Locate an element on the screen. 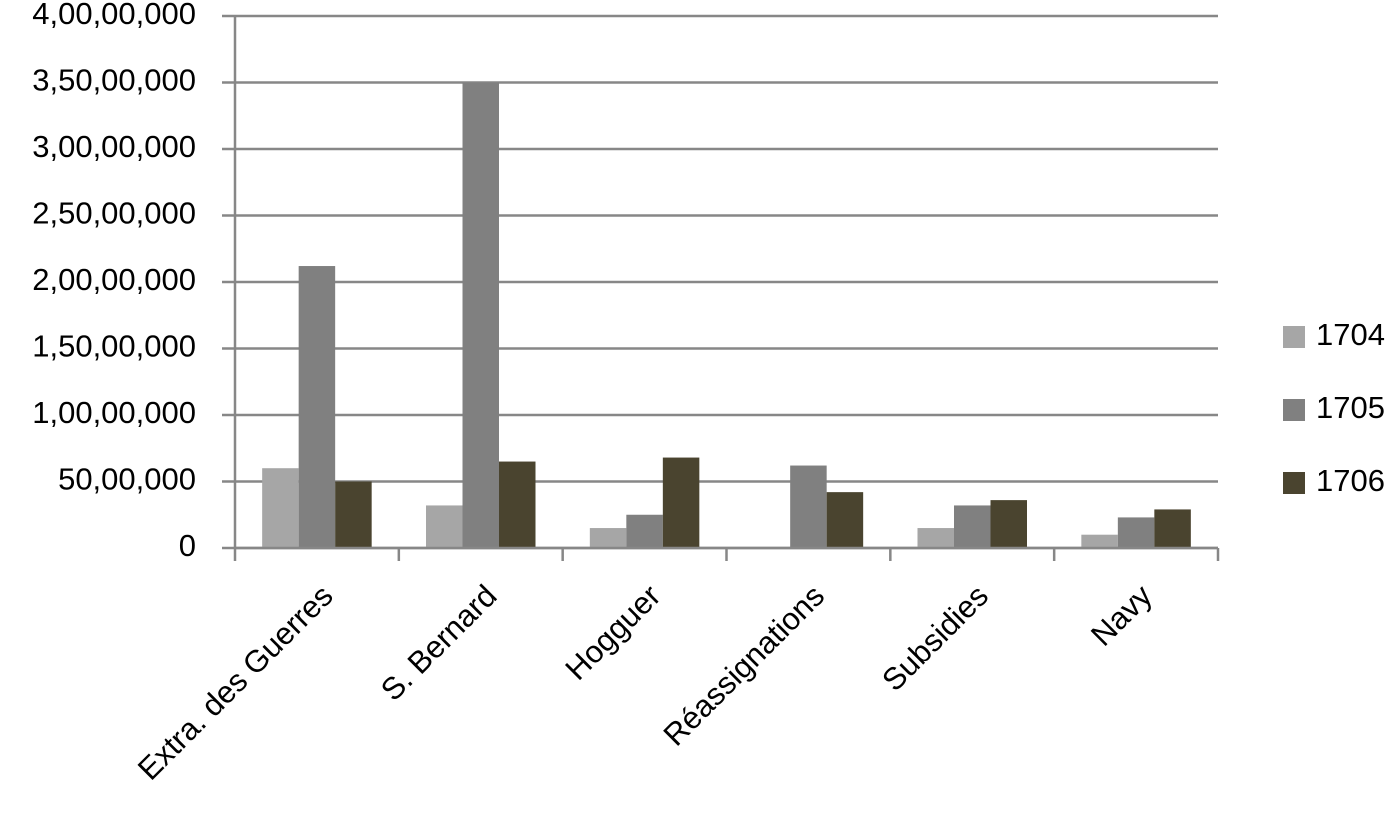 The width and height of the screenshot is (1400, 821). y-tick-label: 4,00,00,000 is located at coordinates (114, 15).